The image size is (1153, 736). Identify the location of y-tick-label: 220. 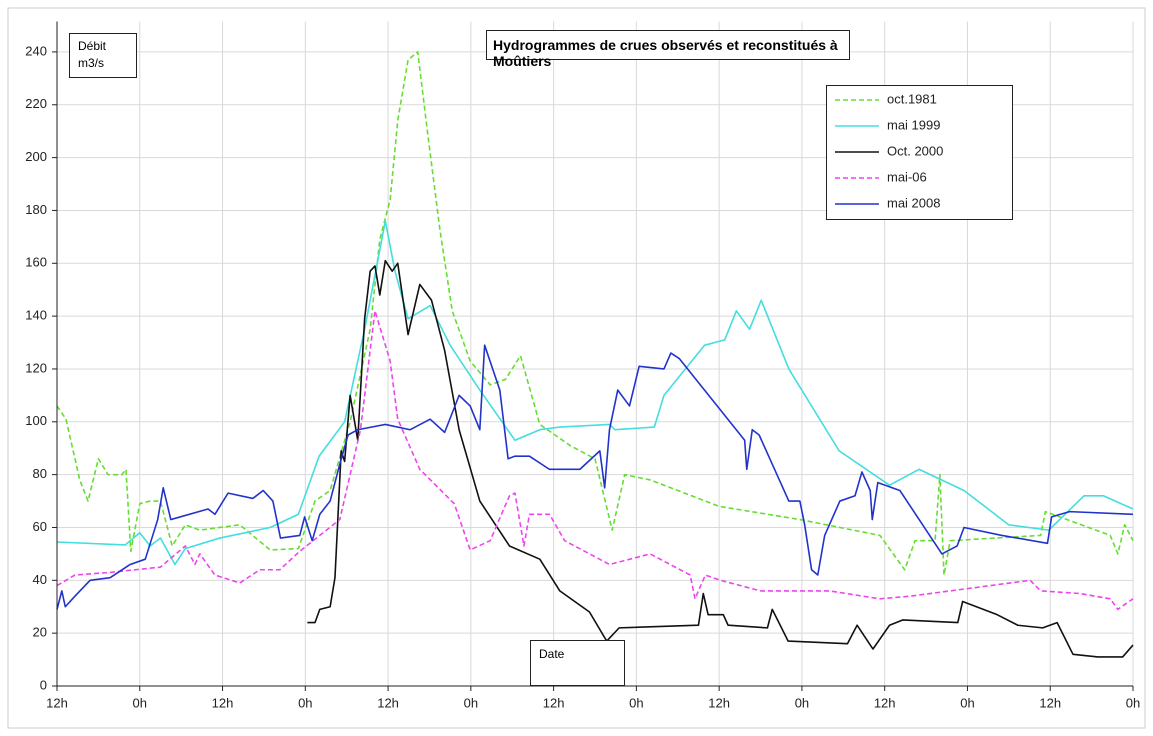
(36, 103).